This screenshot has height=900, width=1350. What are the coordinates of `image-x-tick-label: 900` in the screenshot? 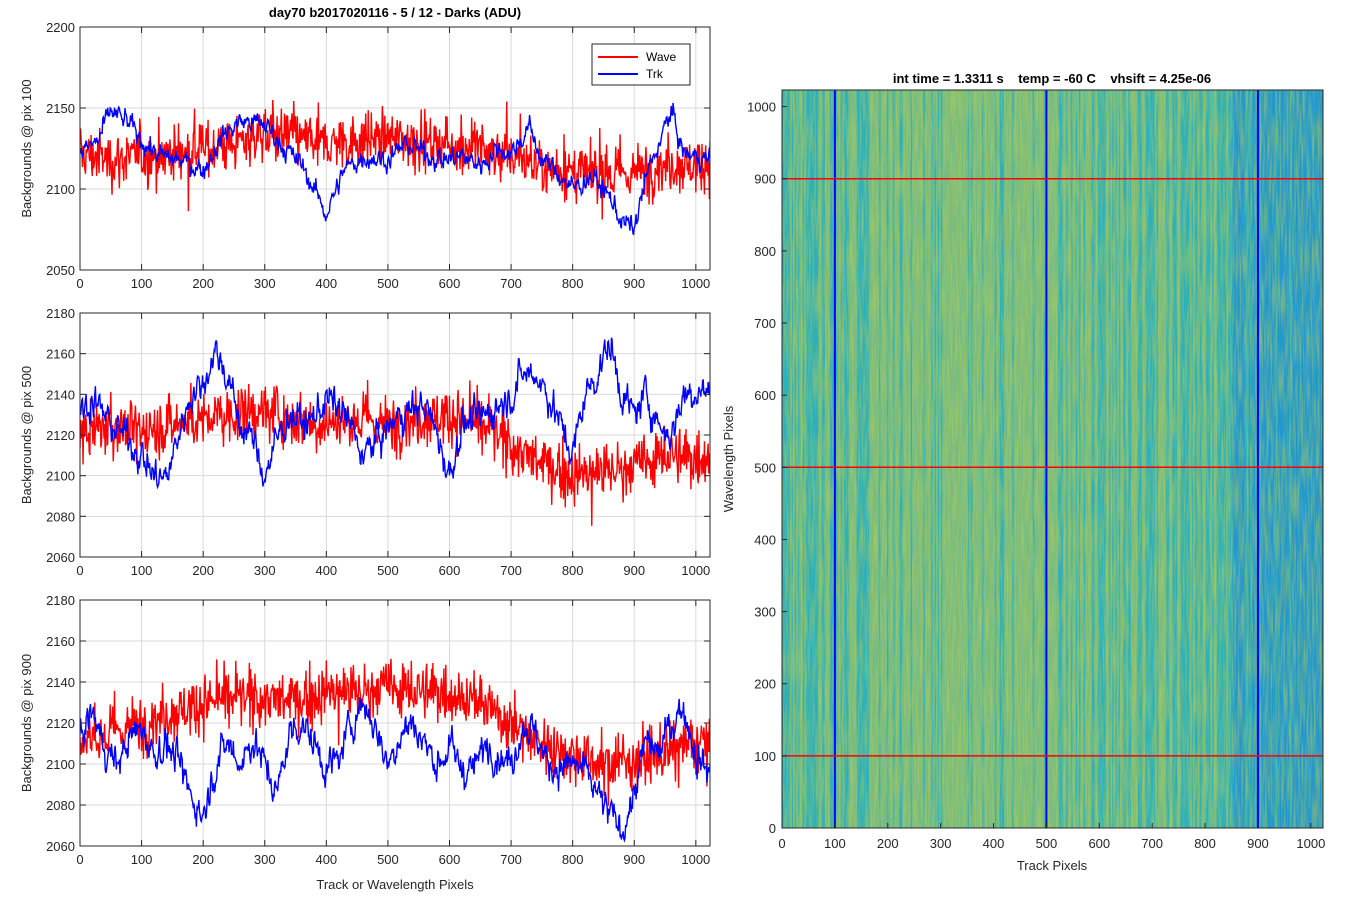 It's located at (1258, 843).